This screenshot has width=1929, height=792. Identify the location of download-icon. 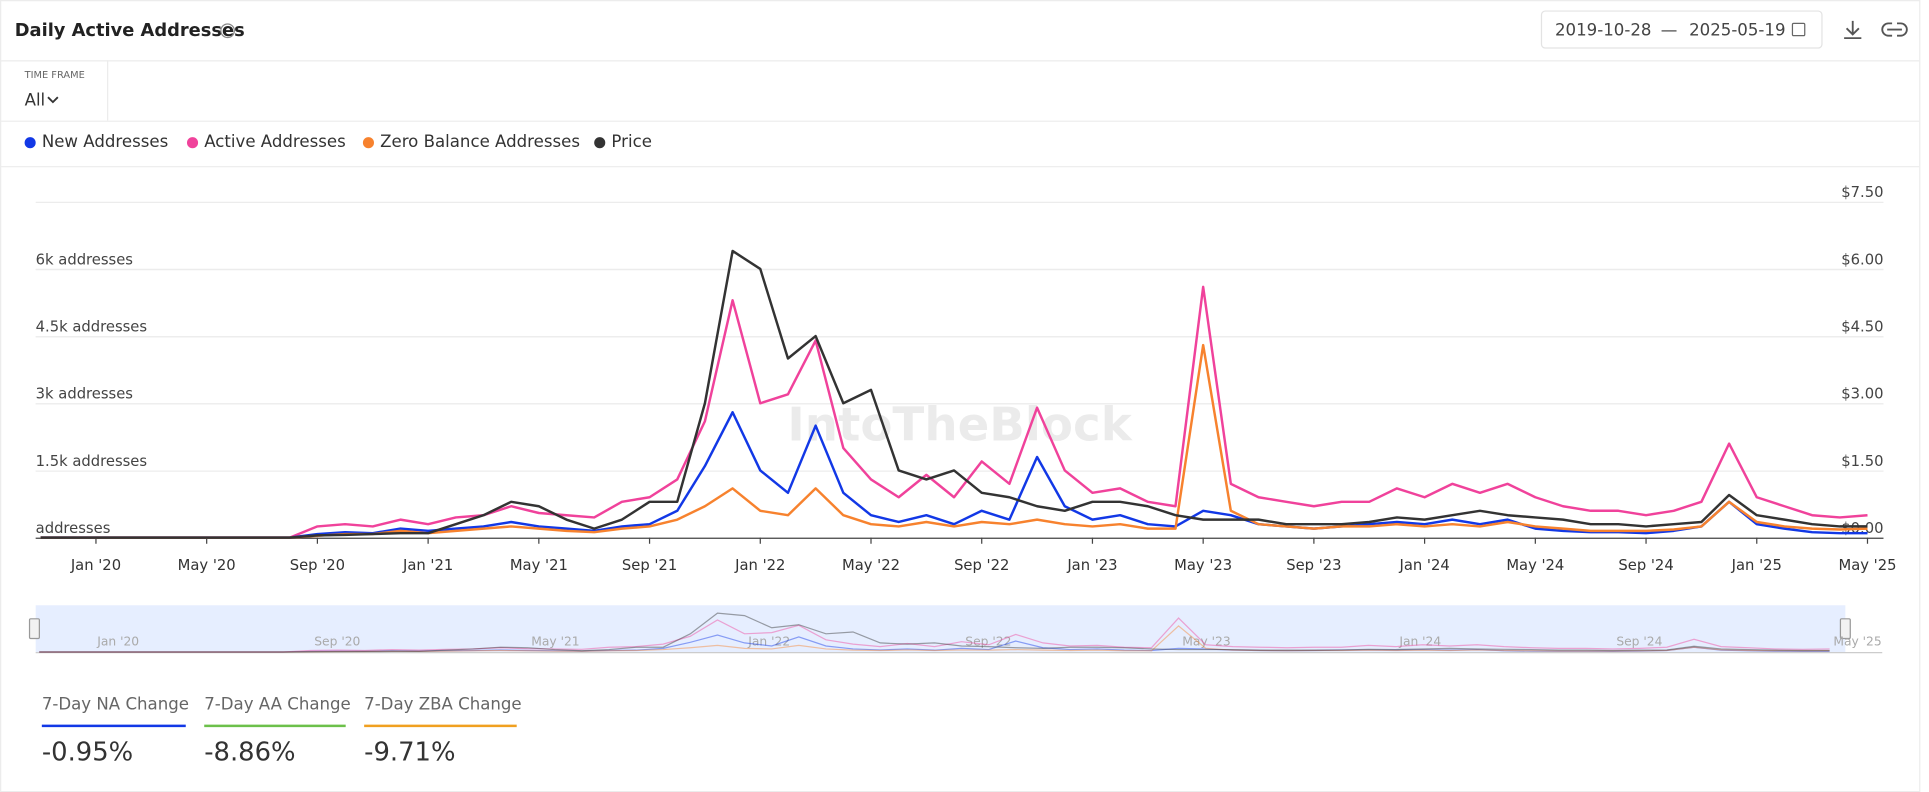
(1853, 30).